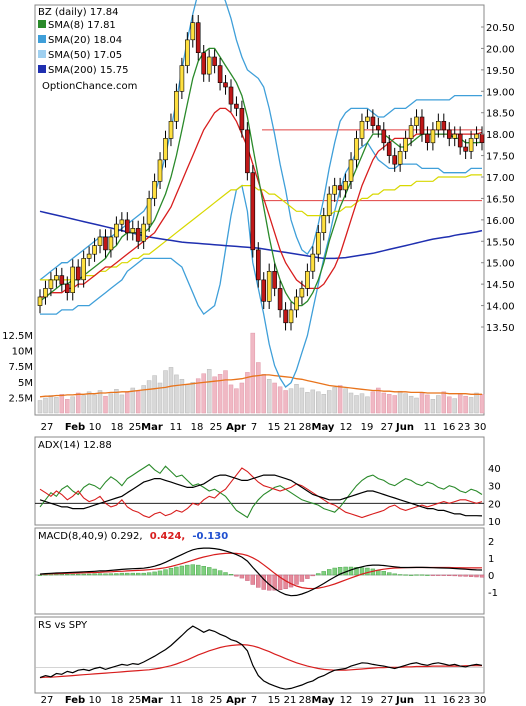  Describe the element at coordinates (117, 427) in the screenshot. I see `x-tick-label: 18` at that location.